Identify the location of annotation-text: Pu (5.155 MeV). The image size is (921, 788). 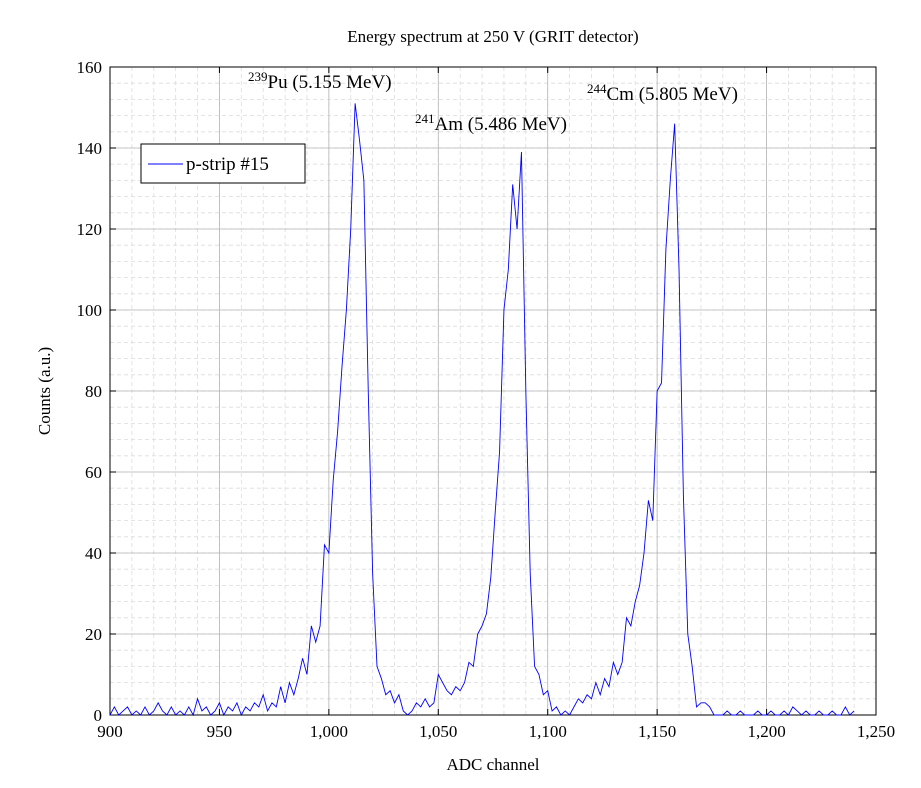
(330, 82).